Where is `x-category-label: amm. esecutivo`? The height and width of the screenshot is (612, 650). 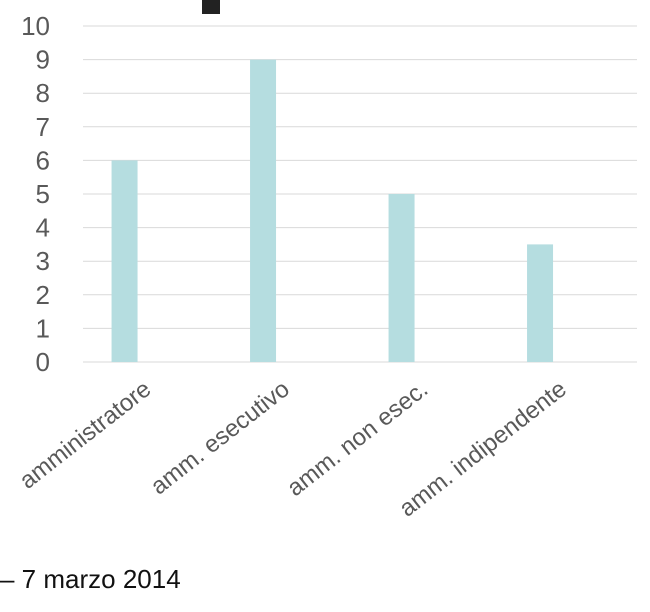 x-category-label: amm. esecutivo is located at coordinates (220, 437).